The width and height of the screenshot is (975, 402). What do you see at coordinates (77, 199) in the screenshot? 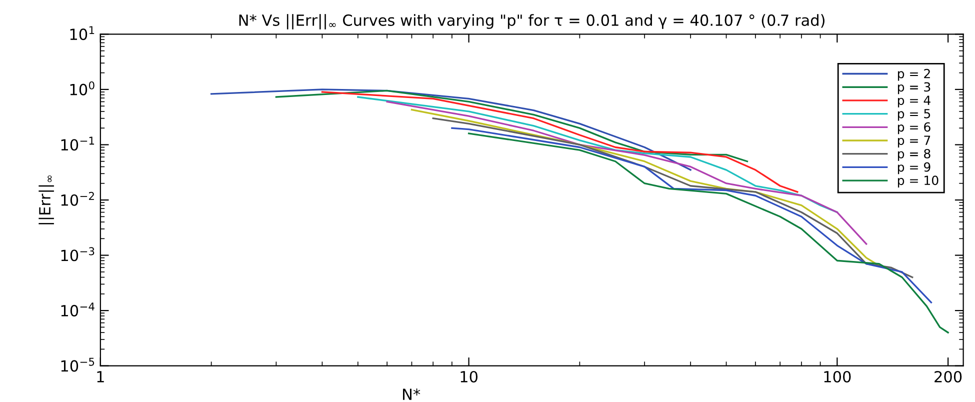
I see `y-tick-label: 10$^{−2}$` at bounding box center [77, 199].